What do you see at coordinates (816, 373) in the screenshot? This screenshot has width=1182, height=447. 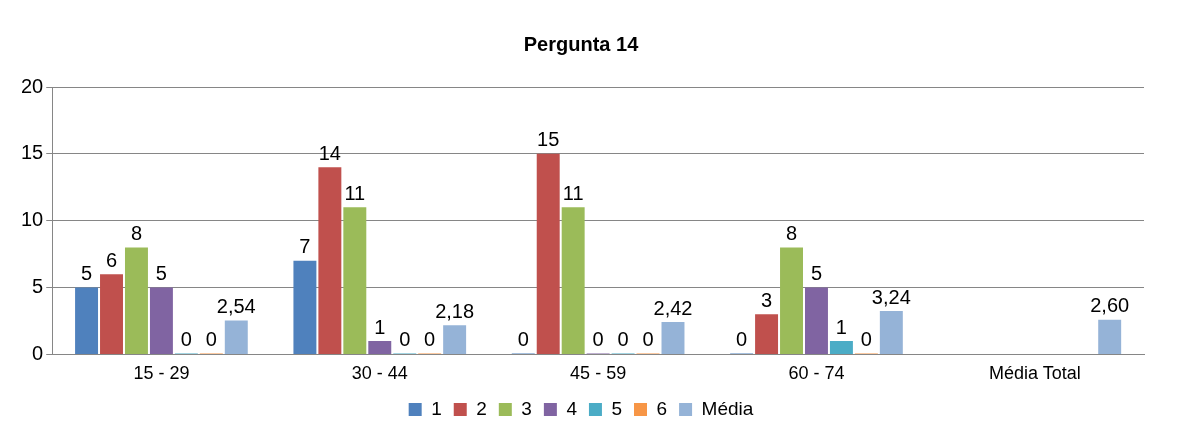 I see `x-tick-label: 60 - 74` at bounding box center [816, 373].